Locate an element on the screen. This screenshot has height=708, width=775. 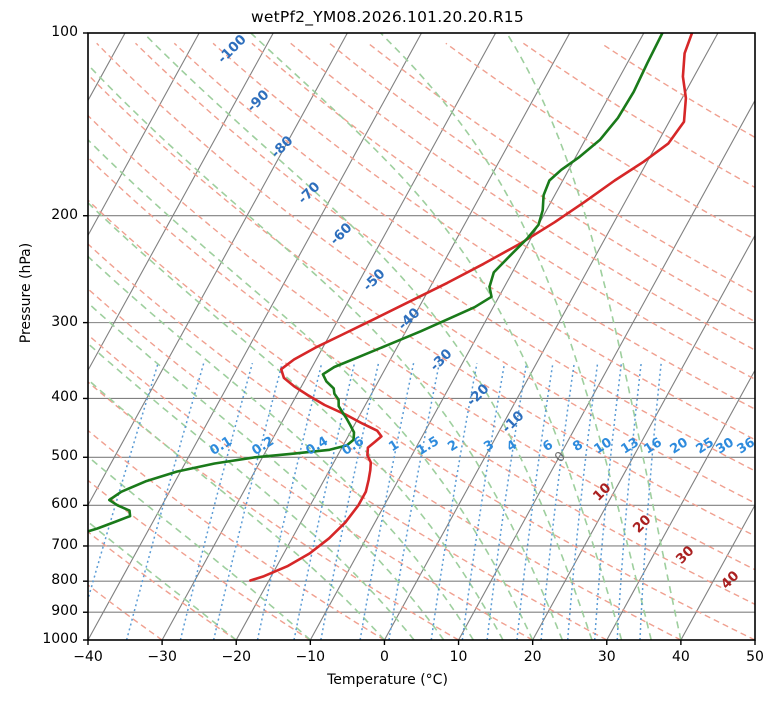
y-tick-label: 800 is located at coordinates (64, 580).